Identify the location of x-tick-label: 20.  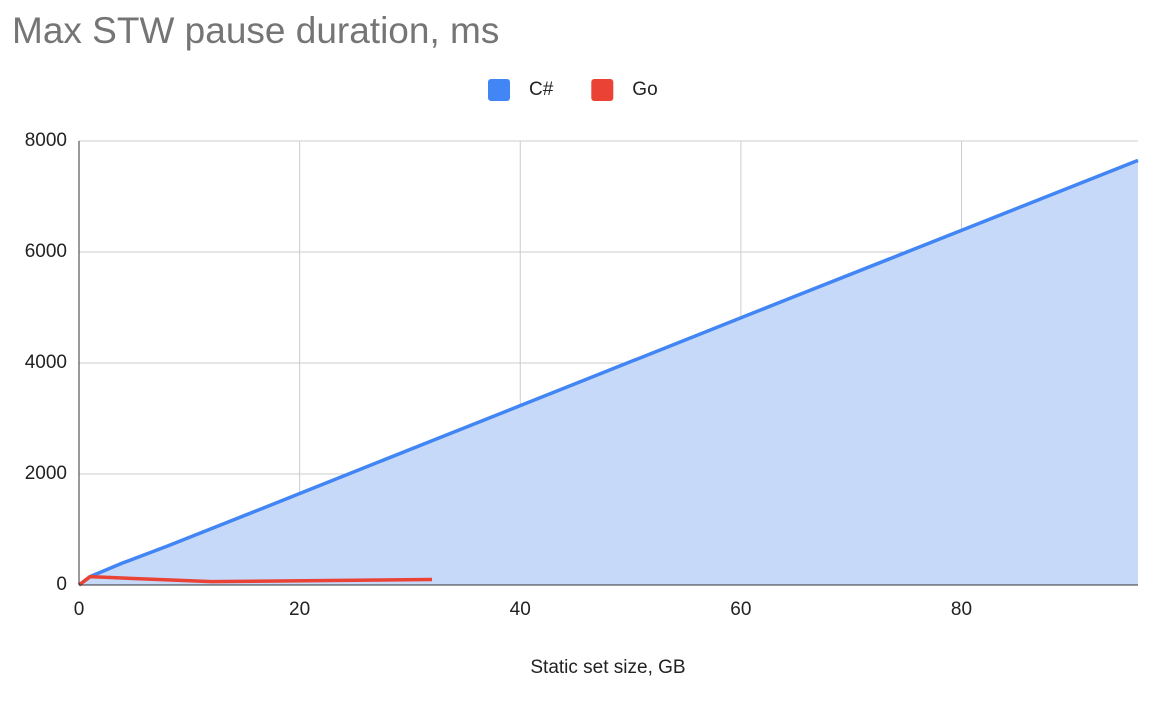
(299, 609).